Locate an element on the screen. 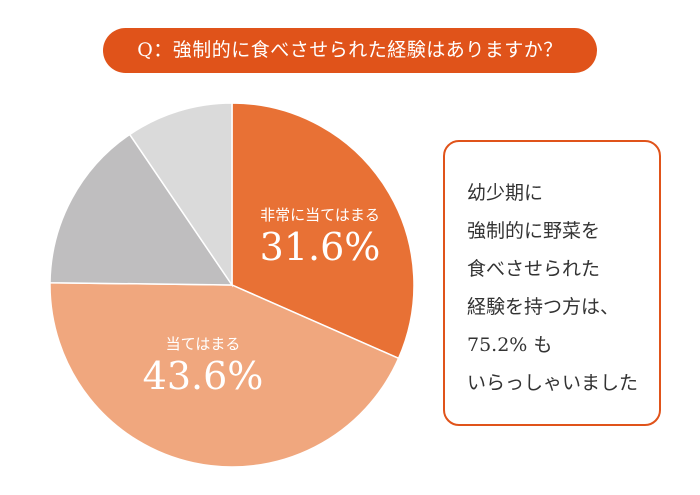 The image size is (700, 495). callout-line: 経験を持つ方は、 is located at coordinates (543, 307).